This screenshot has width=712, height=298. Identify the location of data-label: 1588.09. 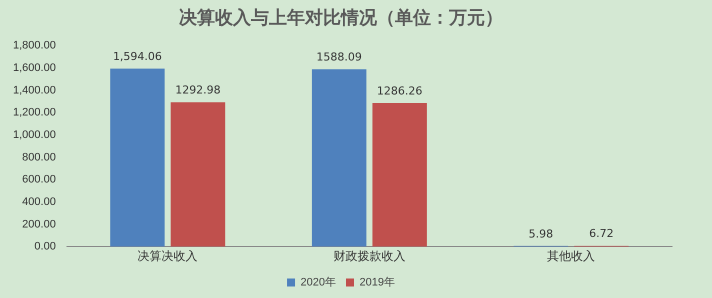
(339, 57).